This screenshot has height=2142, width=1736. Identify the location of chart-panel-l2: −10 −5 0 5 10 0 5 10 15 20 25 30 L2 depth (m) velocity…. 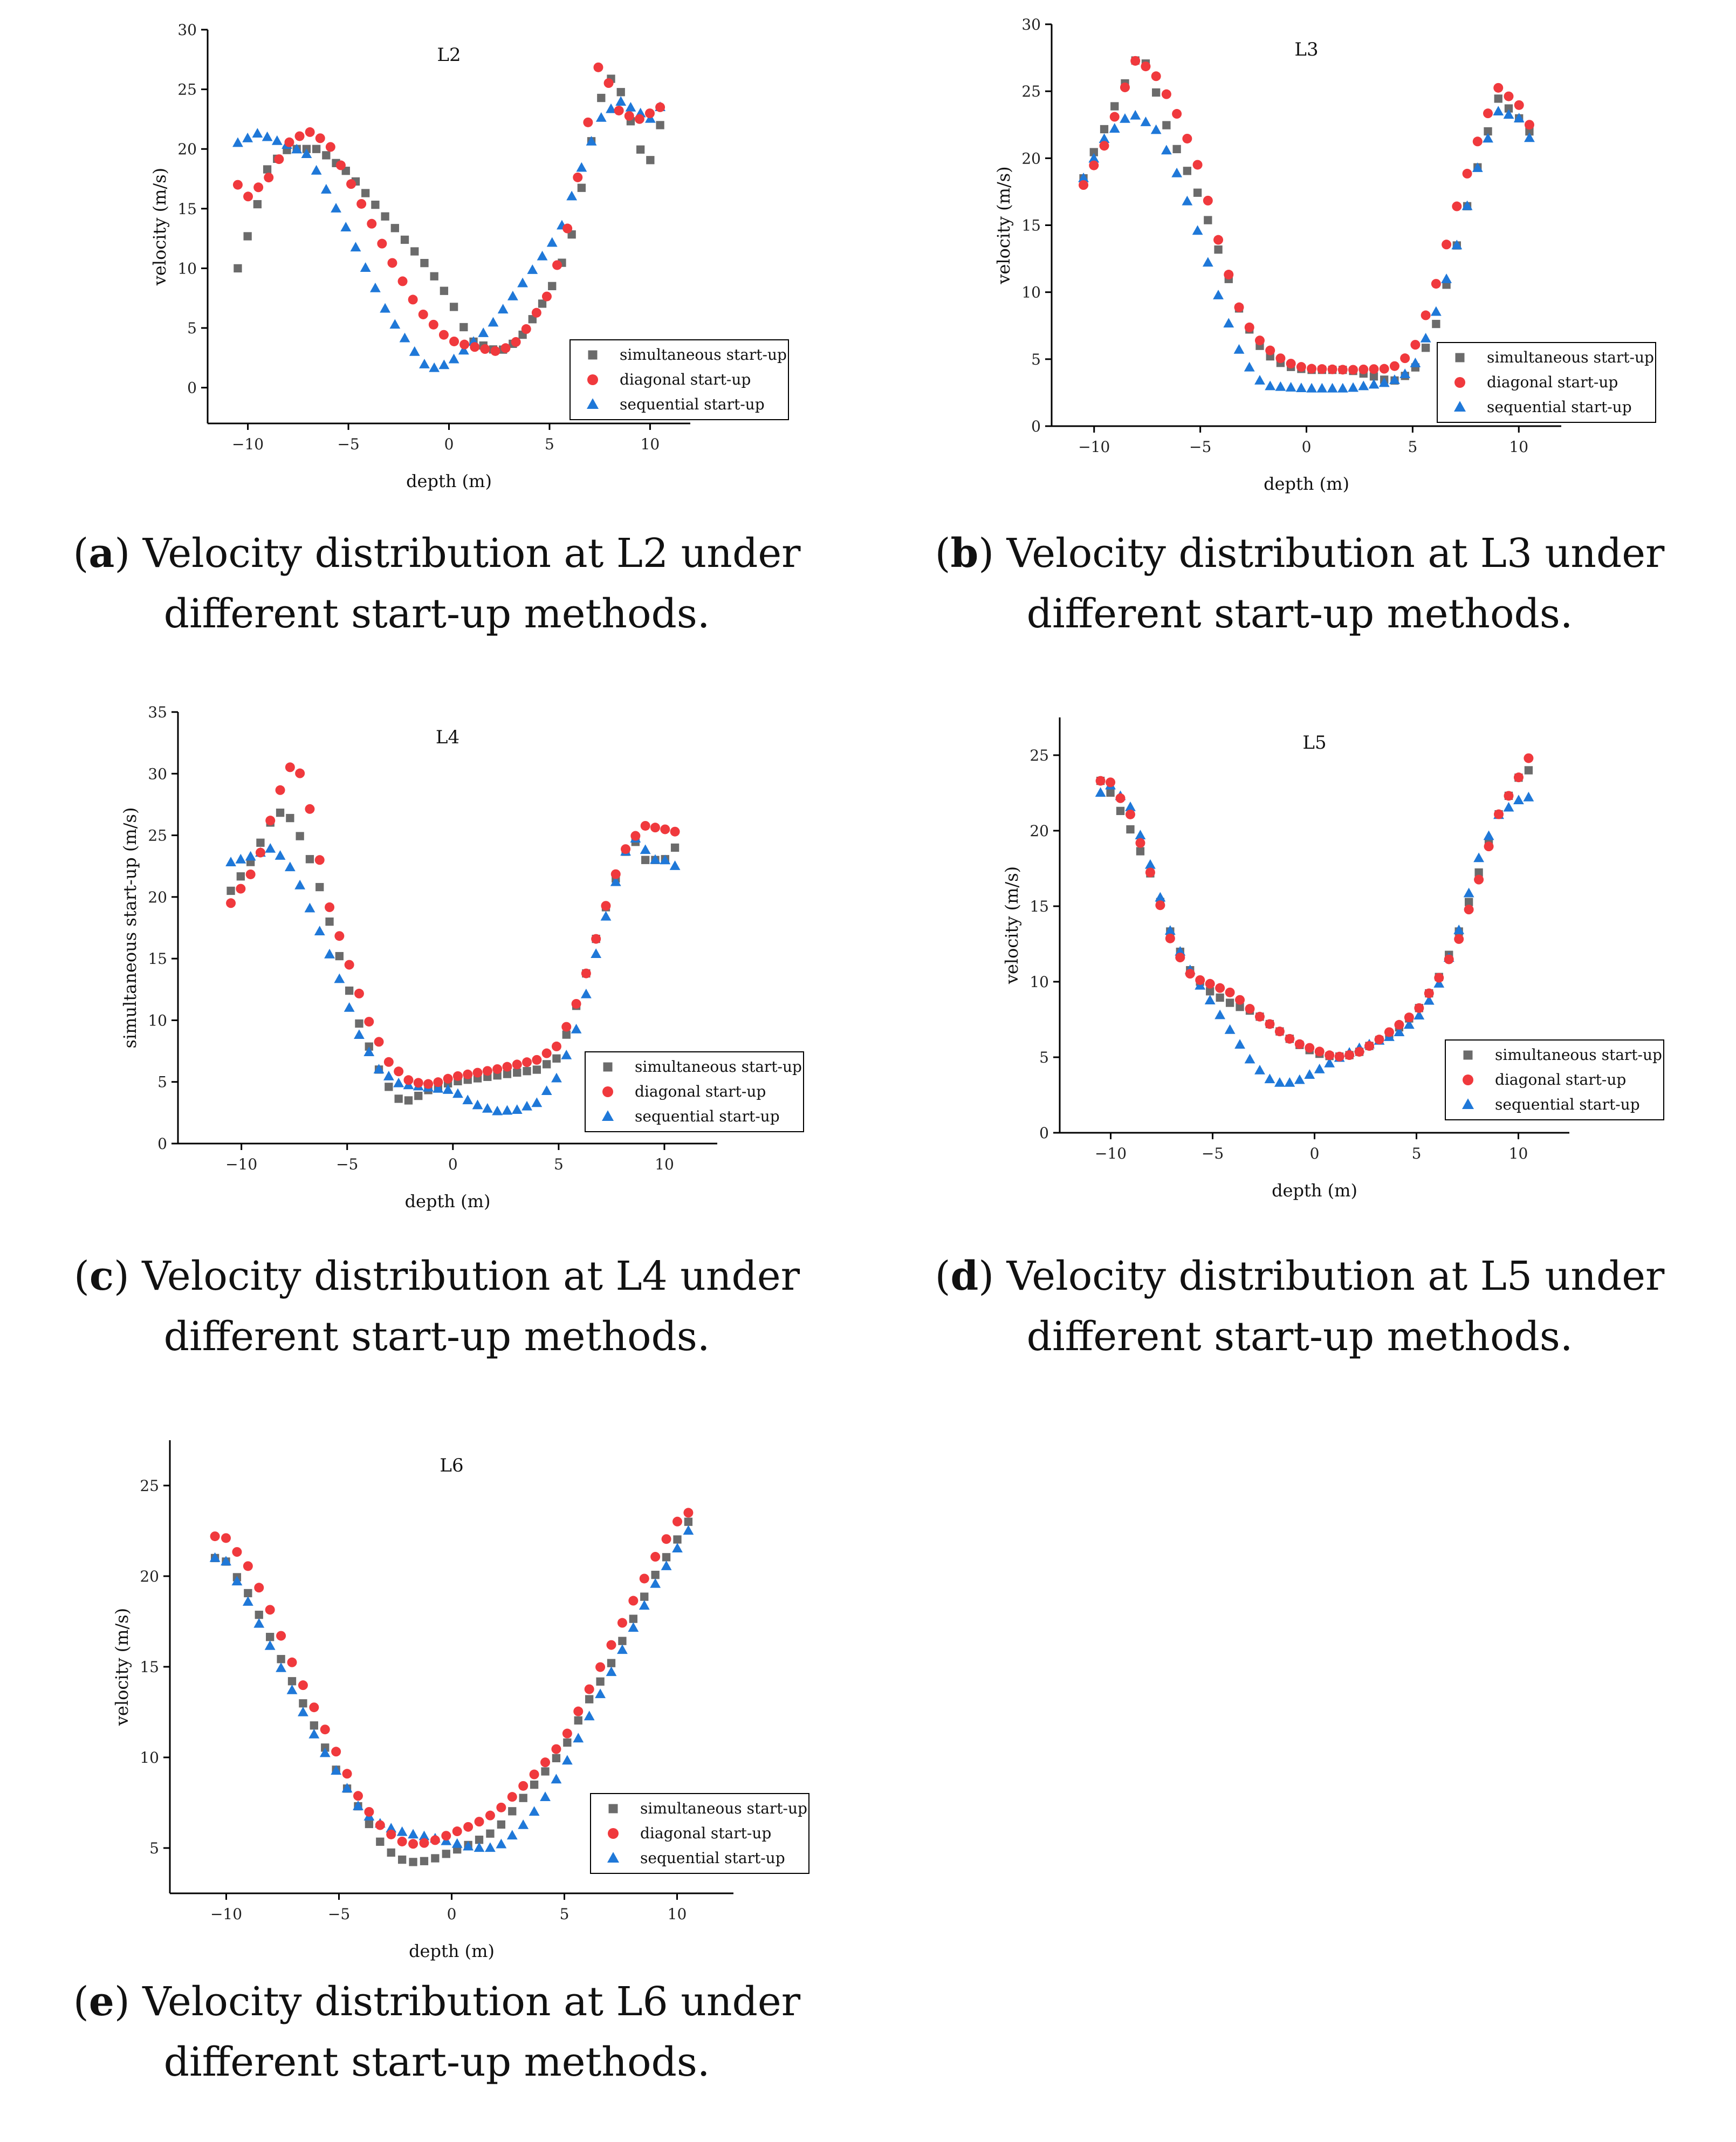
(412, 259).